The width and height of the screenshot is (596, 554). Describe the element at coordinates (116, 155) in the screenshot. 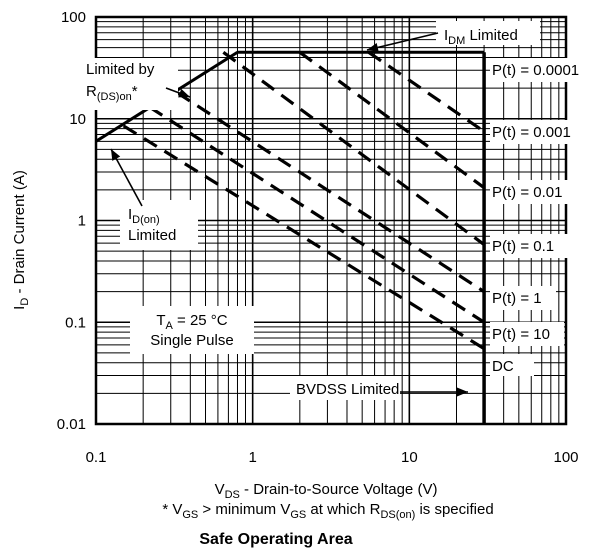

I see `idon-arrow-head` at that location.